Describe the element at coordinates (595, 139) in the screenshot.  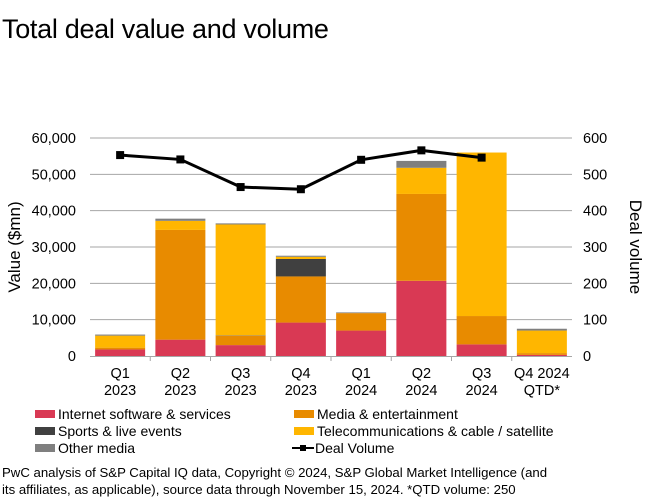
I see `y2-tick-label: 600` at that location.